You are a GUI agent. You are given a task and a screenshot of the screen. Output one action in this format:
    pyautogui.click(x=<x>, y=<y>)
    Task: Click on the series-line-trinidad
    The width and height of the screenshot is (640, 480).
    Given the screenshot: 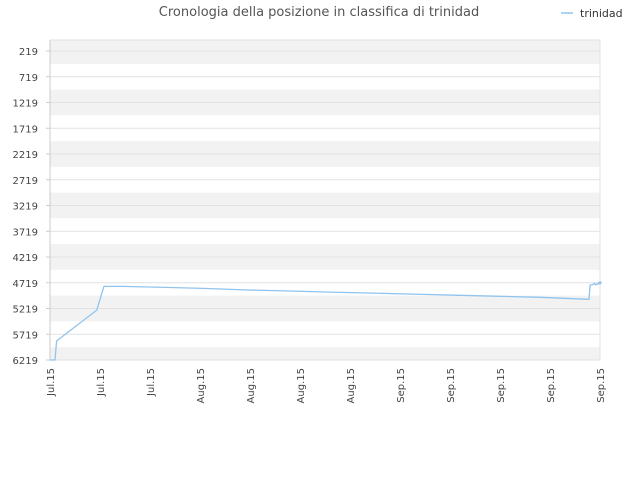 What is the action you would take?
    pyautogui.click(x=325, y=321)
    